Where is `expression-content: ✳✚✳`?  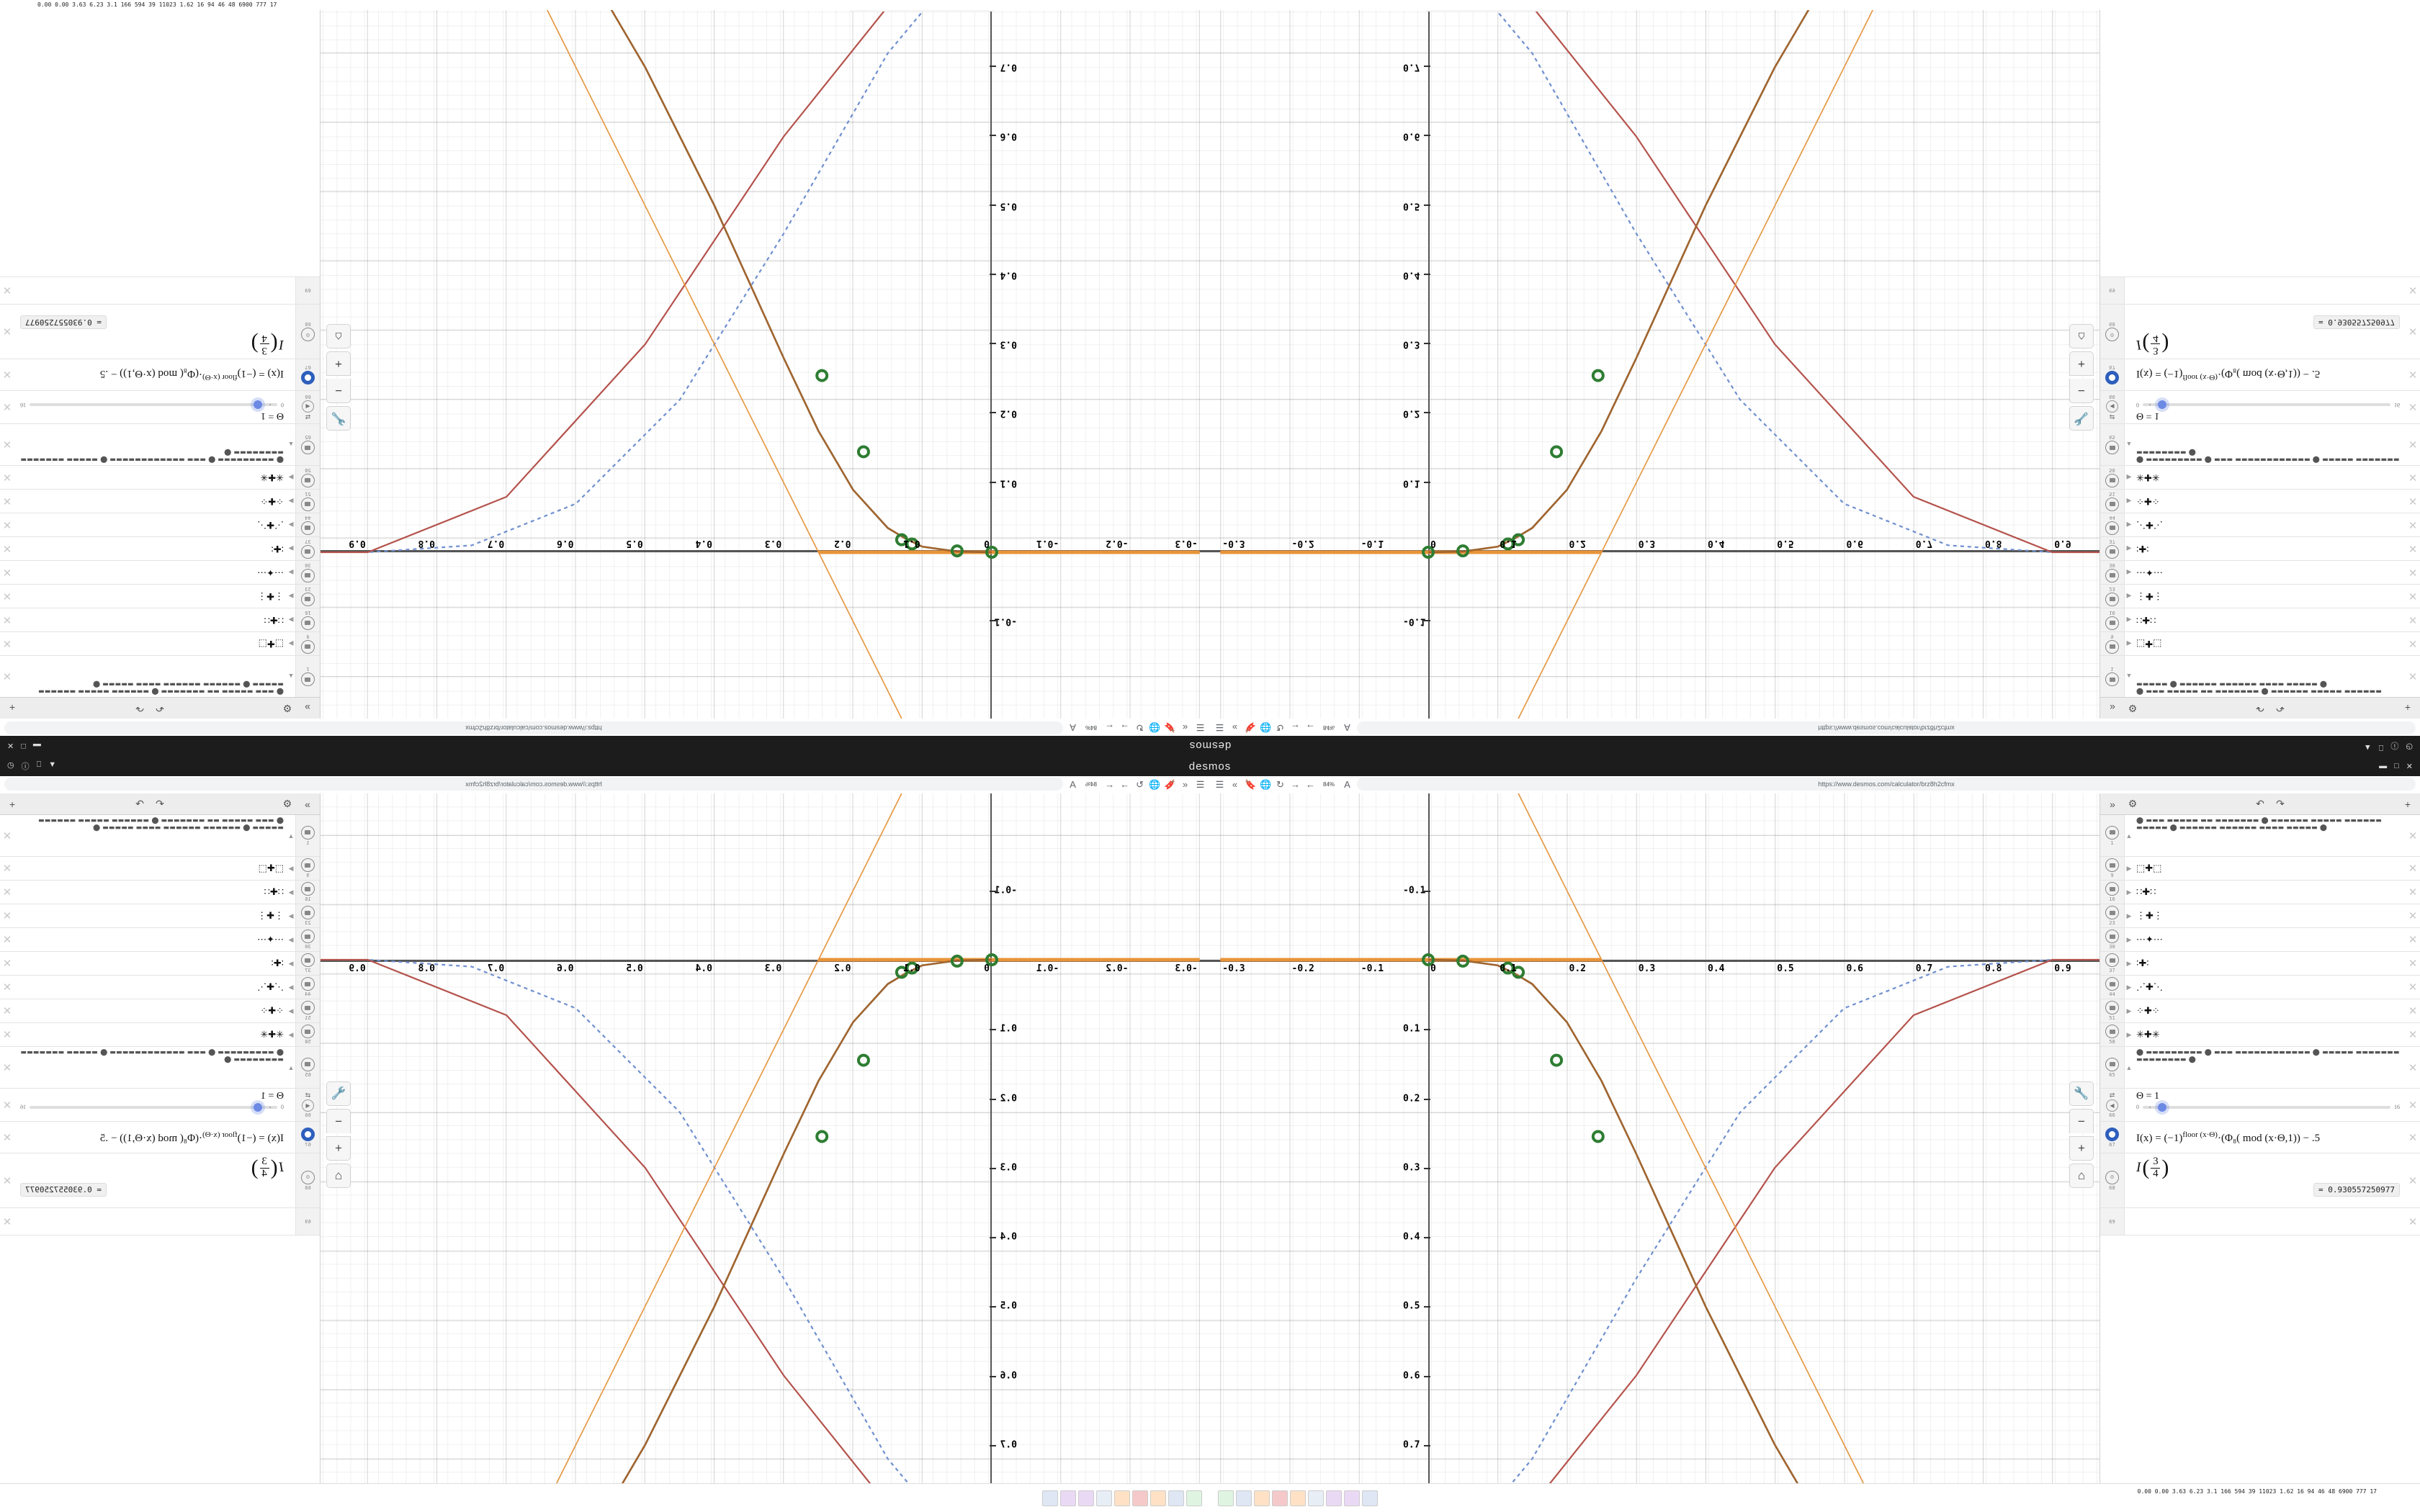
expression-content: ✳✚✳ is located at coordinates (2148, 477).